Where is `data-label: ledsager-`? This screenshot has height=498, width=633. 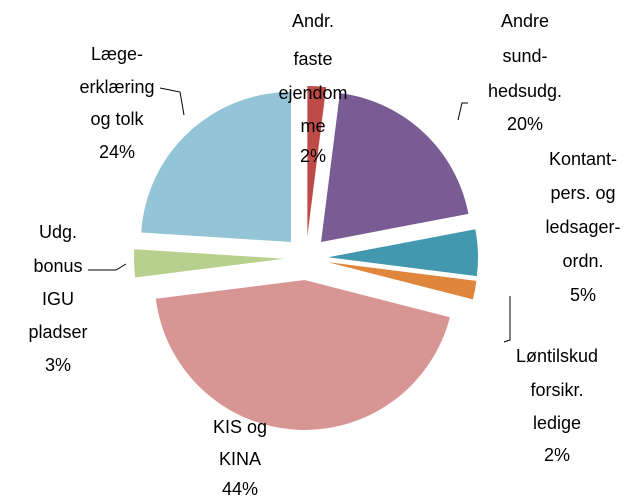 data-label: ledsager- is located at coordinates (582, 227).